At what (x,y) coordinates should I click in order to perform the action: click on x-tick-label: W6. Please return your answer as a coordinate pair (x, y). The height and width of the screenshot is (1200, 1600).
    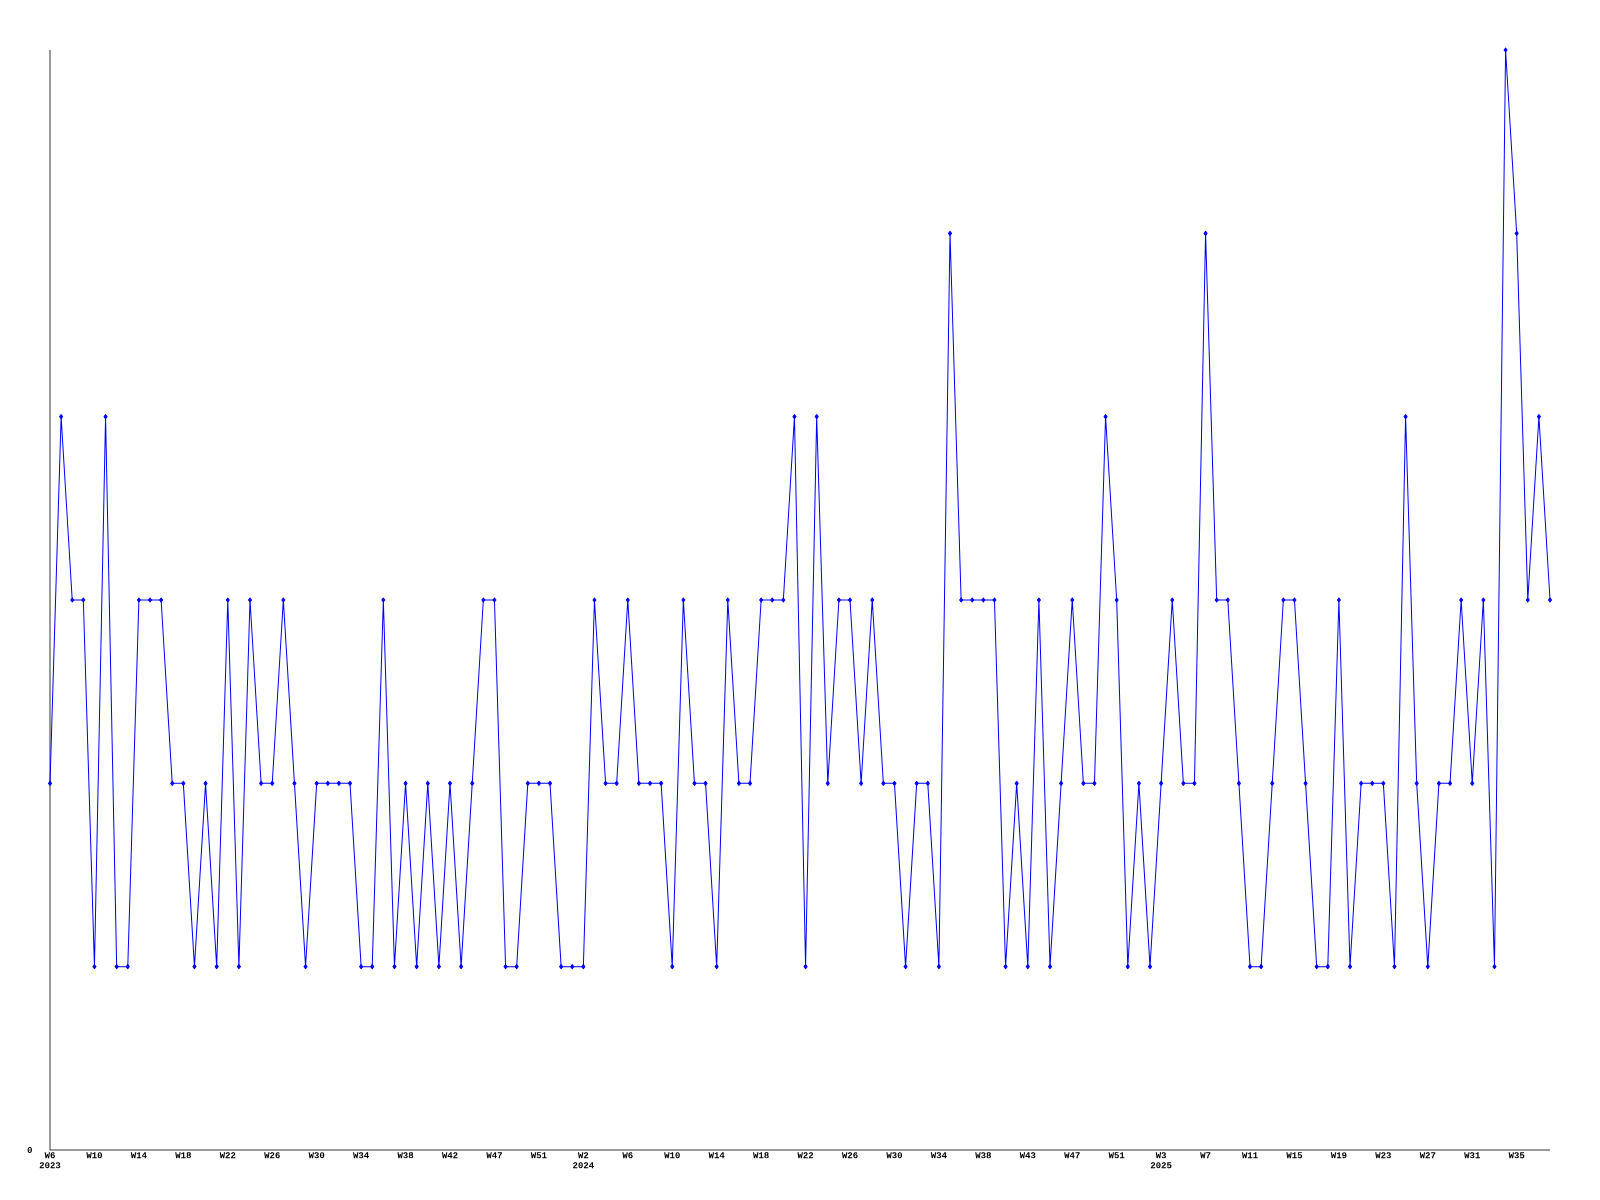
    Looking at the image, I should click on (627, 1155).